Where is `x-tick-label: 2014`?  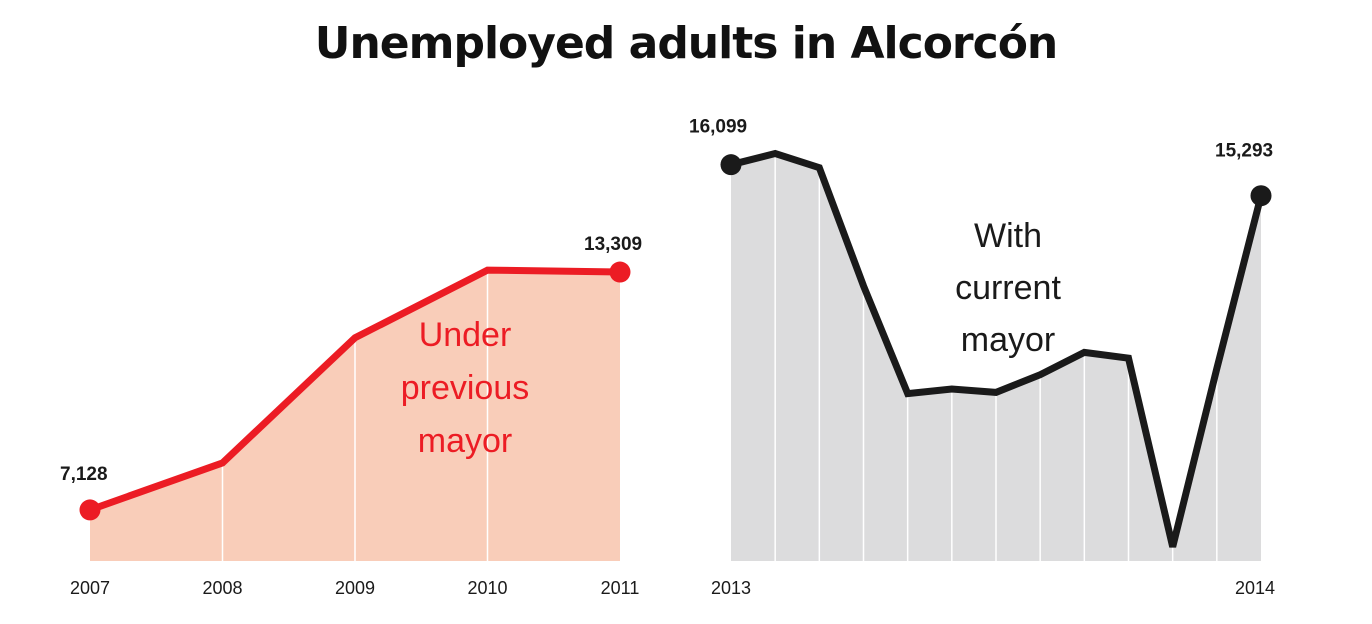 x-tick-label: 2014 is located at coordinates (1255, 588).